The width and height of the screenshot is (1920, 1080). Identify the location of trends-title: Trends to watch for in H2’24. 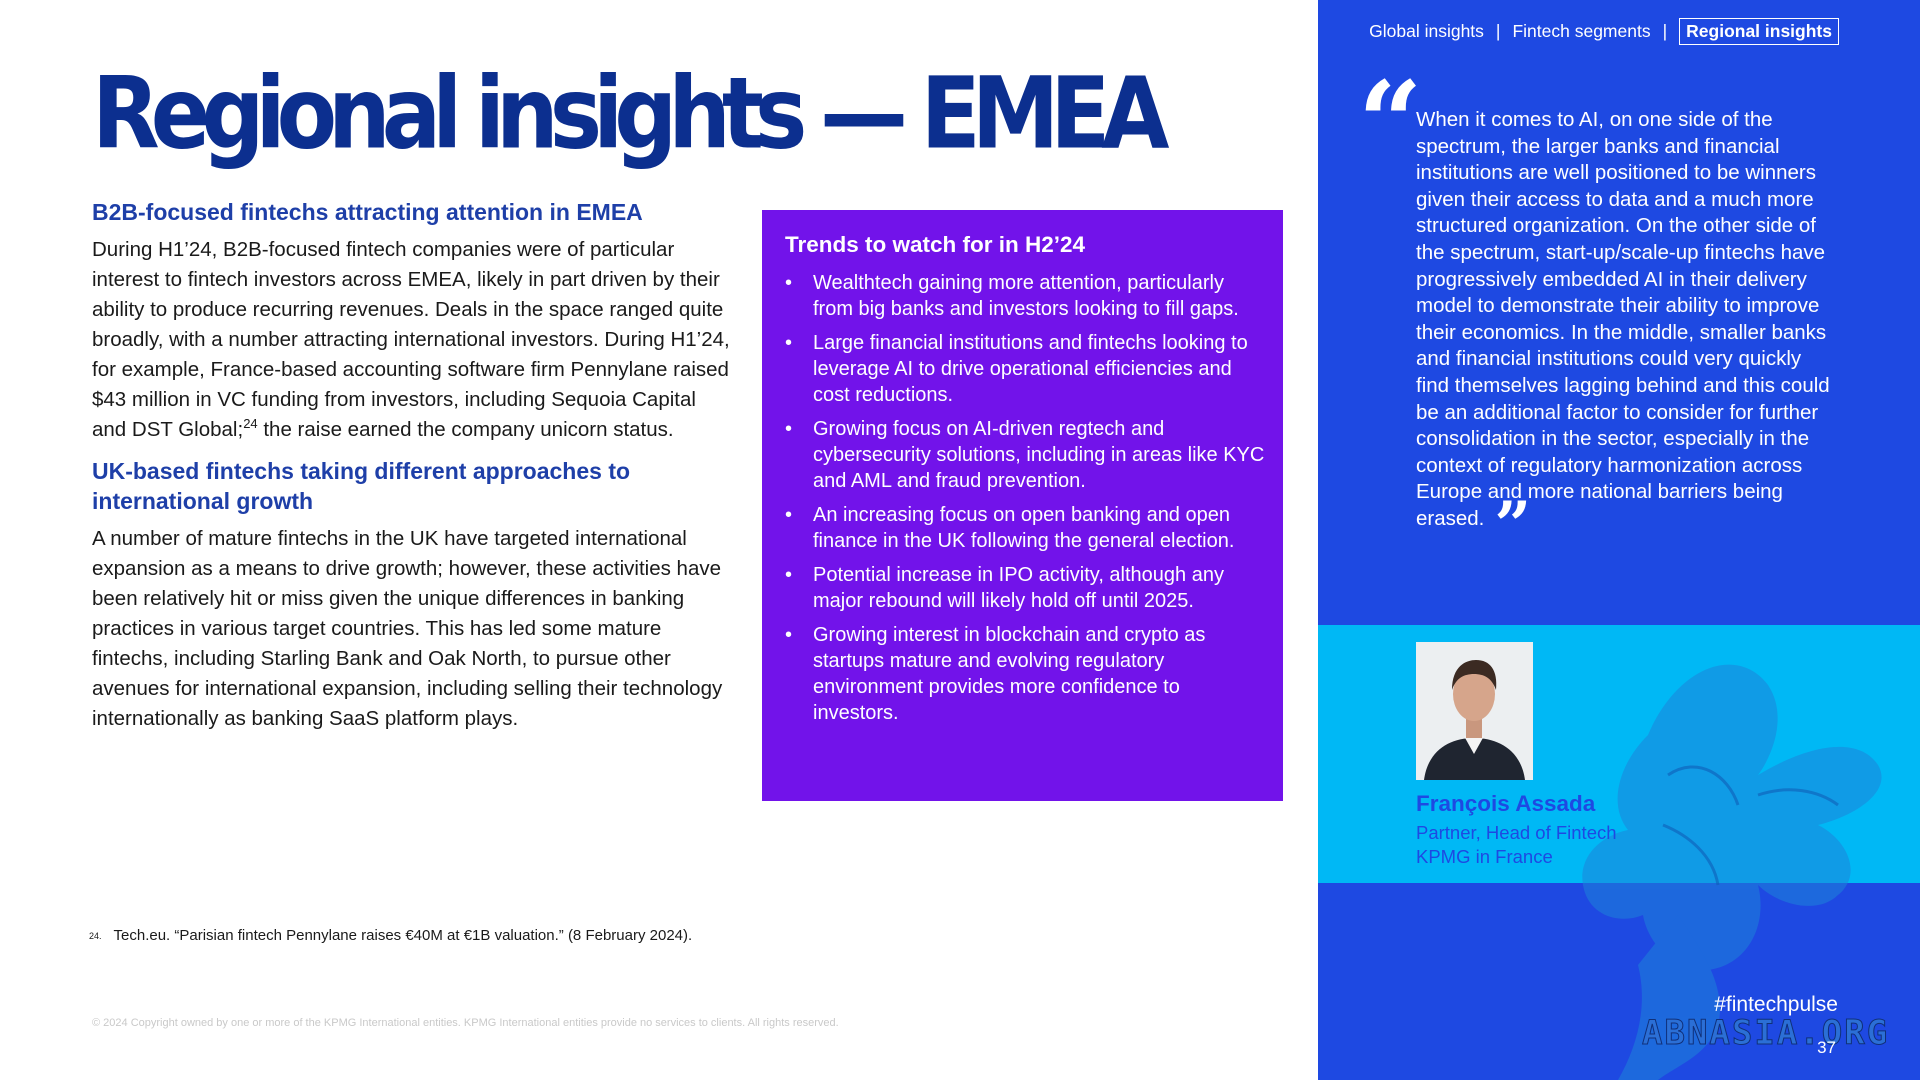
(935, 244).